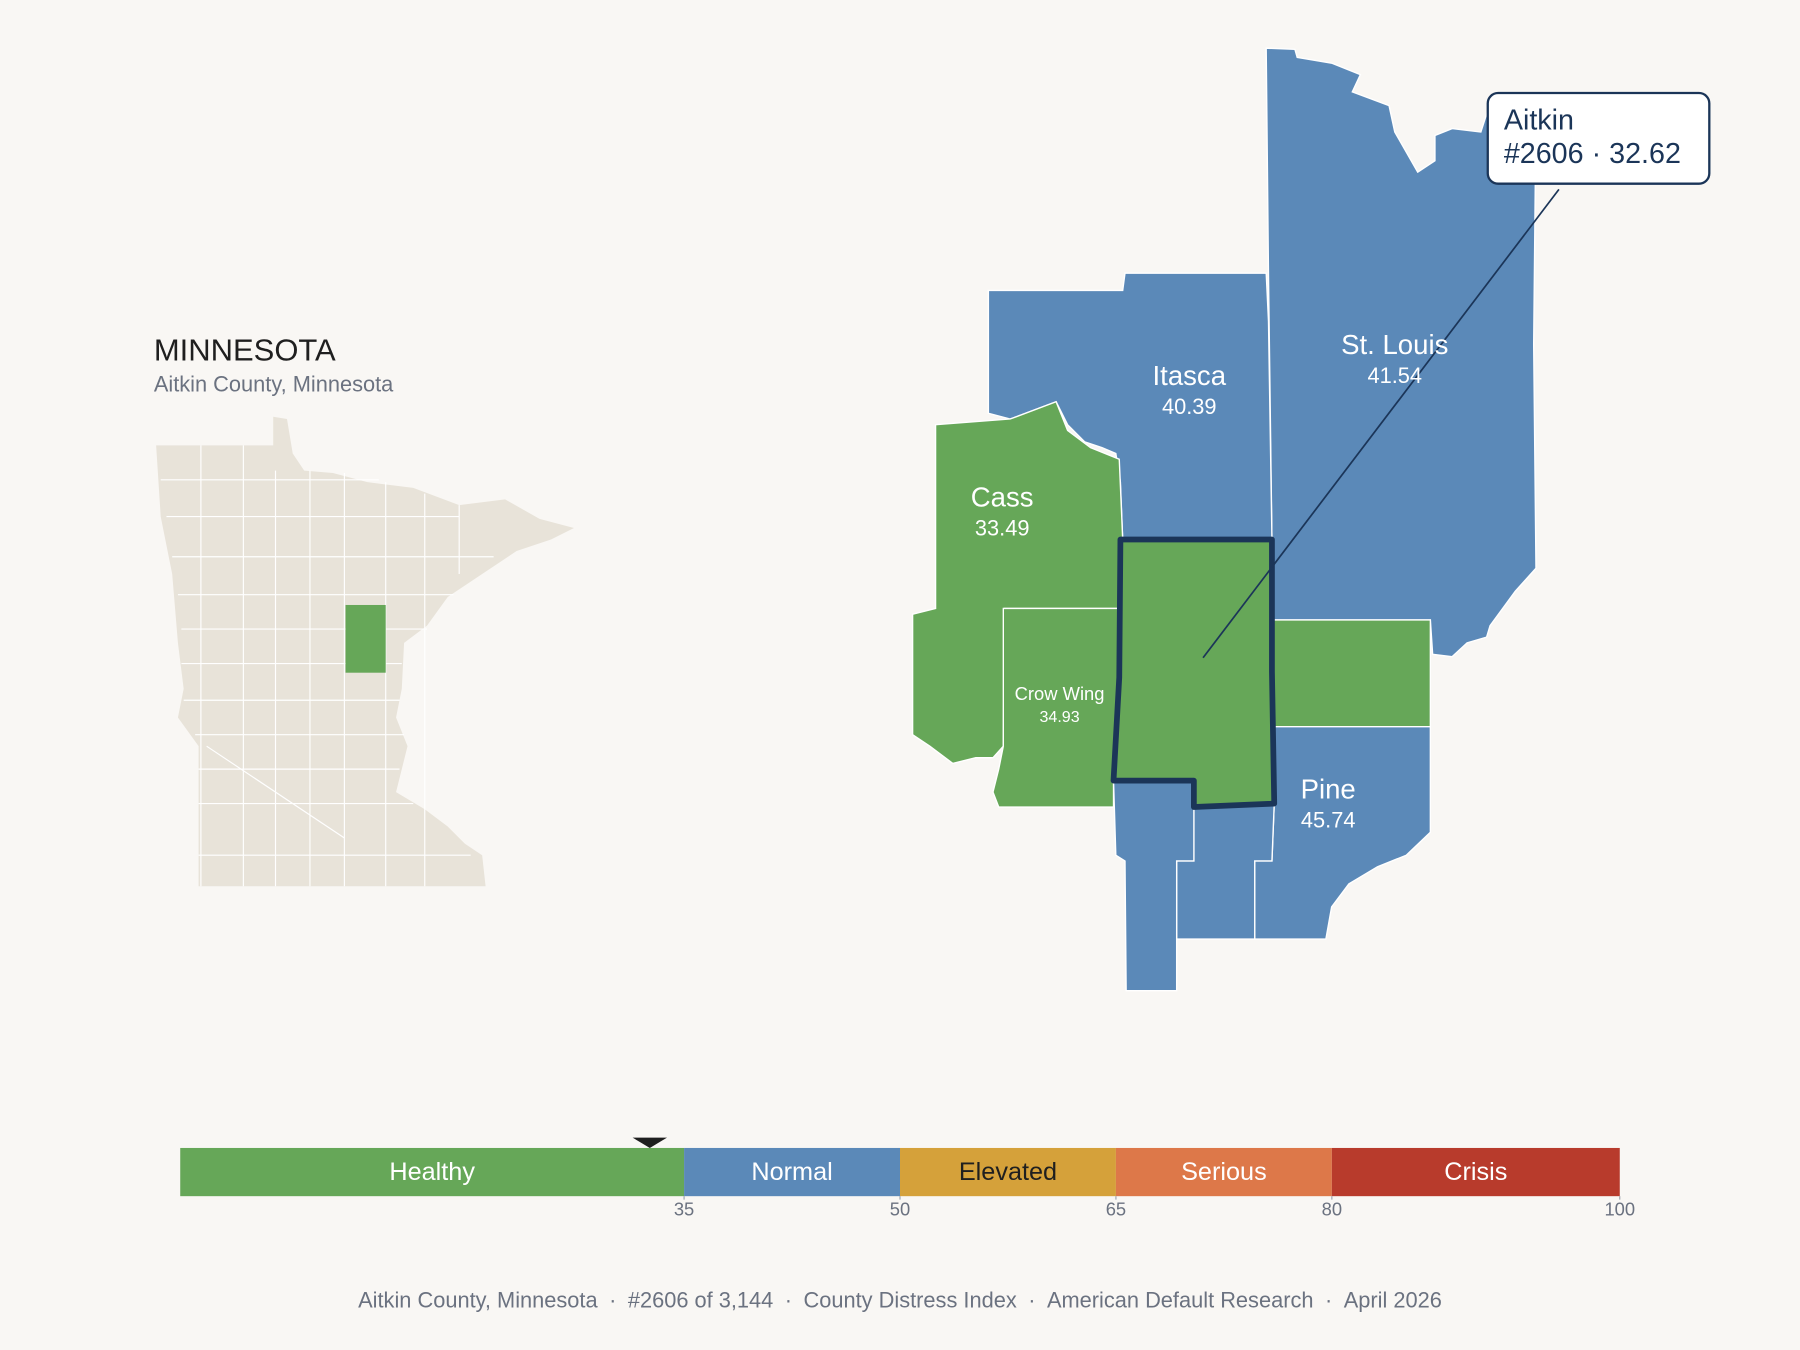  Describe the element at coordinates (700, 1300) in the screenshot. I see `footer-item: #2606 of 3,144` at that location.